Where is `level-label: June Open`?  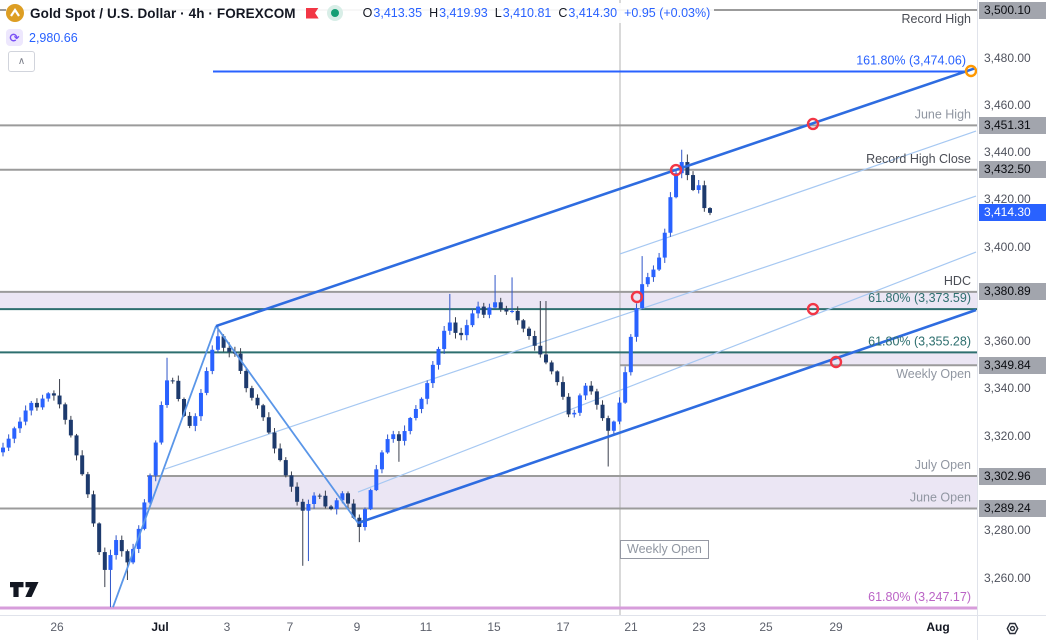 level-label: June Open is located at coordinates (940, 497).